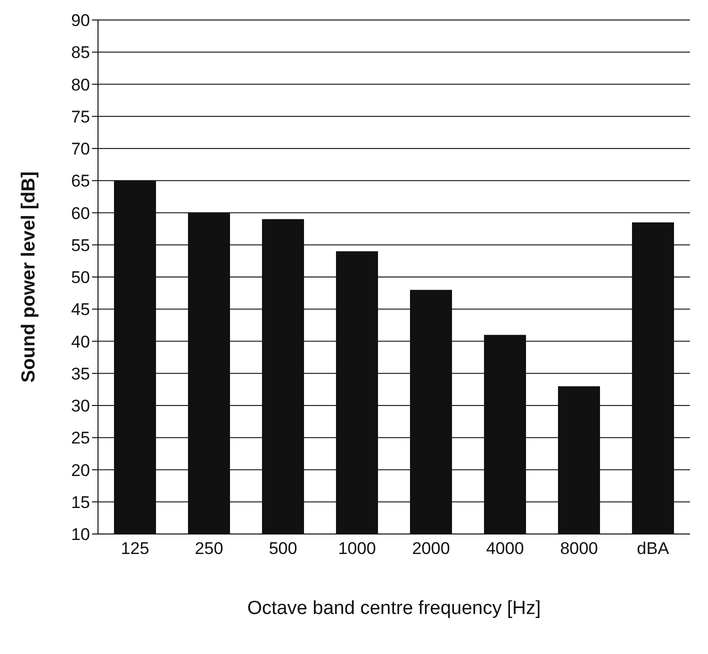 The width and height of the screenshot is (708, 654). I want to click on y-tick-label: 35, so click(80, 374).